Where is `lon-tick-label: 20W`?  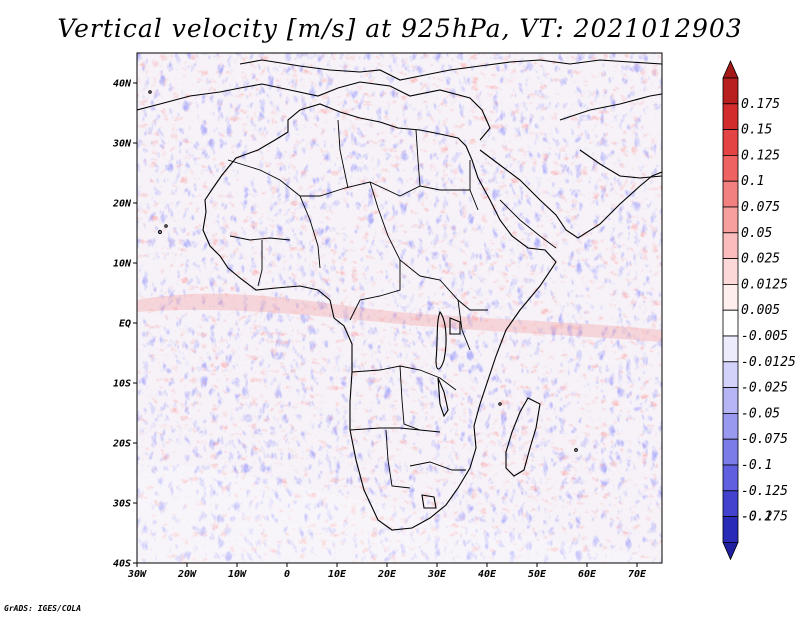
lon-tick-label: 20W is located at coordinates (187, 574).